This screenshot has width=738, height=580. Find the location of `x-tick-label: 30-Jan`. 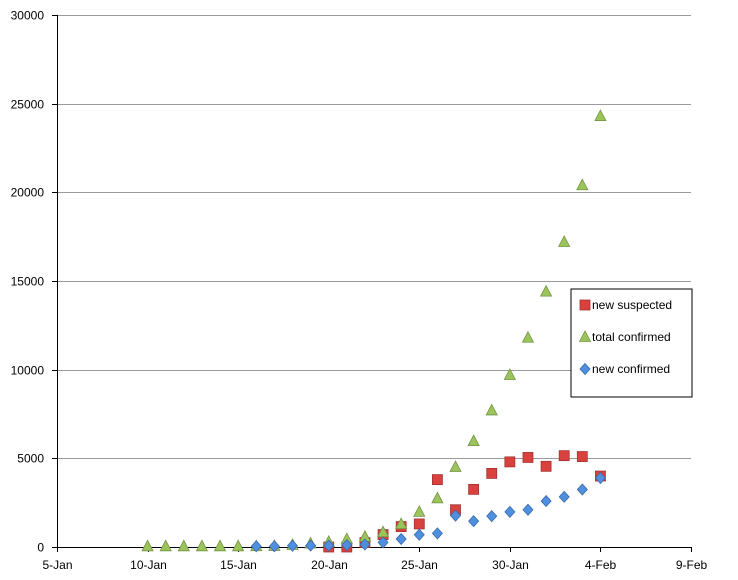

x-tick-label: 30-Jan is located at coordinates (510, 565).